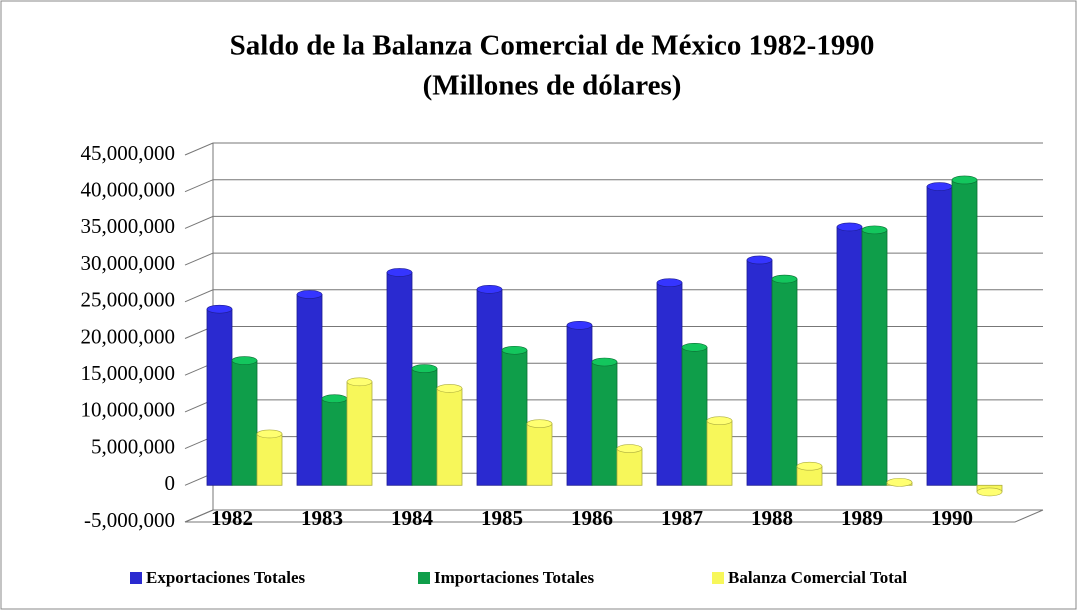 The width and height of the screenshot is (1078, 616). I want to click on y-tick-label: 0, so click(170, 483).